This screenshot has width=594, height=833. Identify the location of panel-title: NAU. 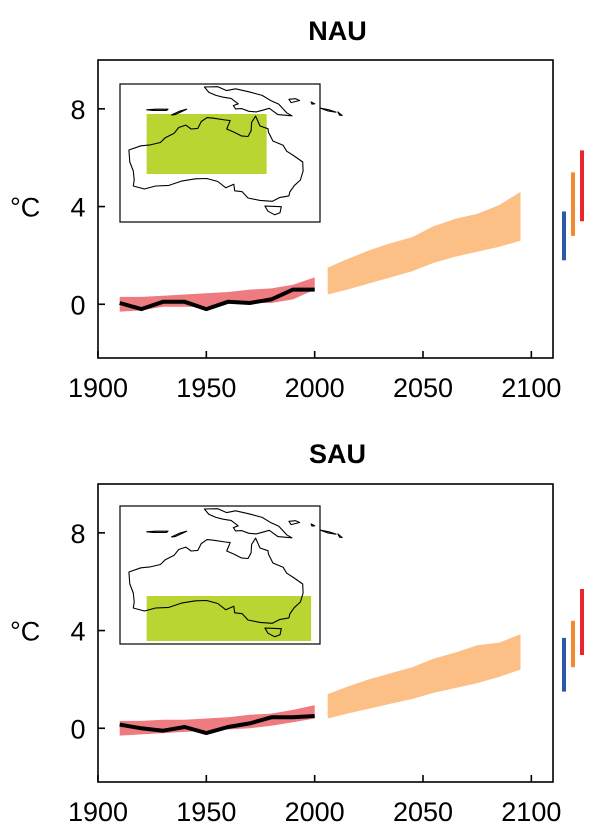
(337, 31).